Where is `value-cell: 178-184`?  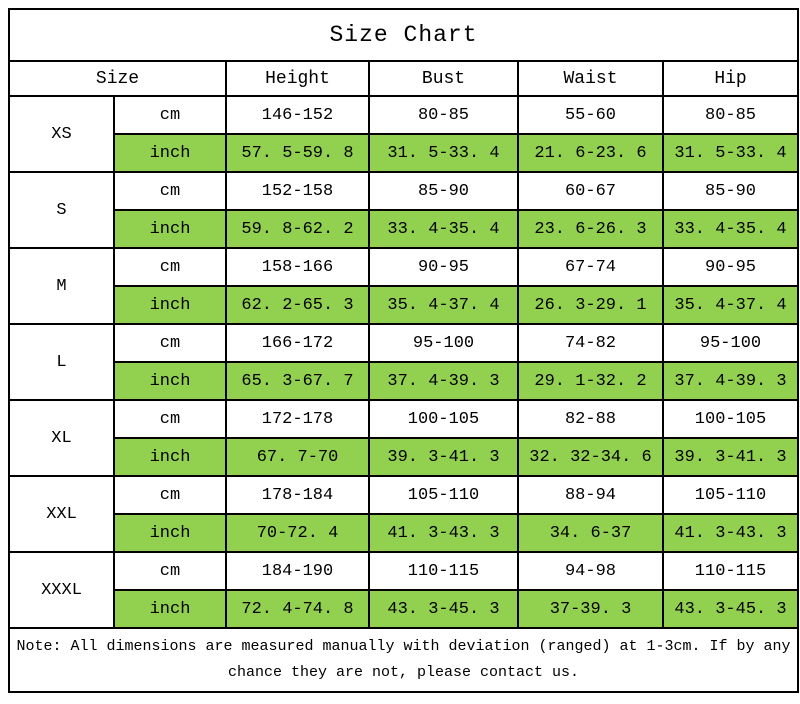
value-cell: 178-184 is located at coordinates (297, 495).